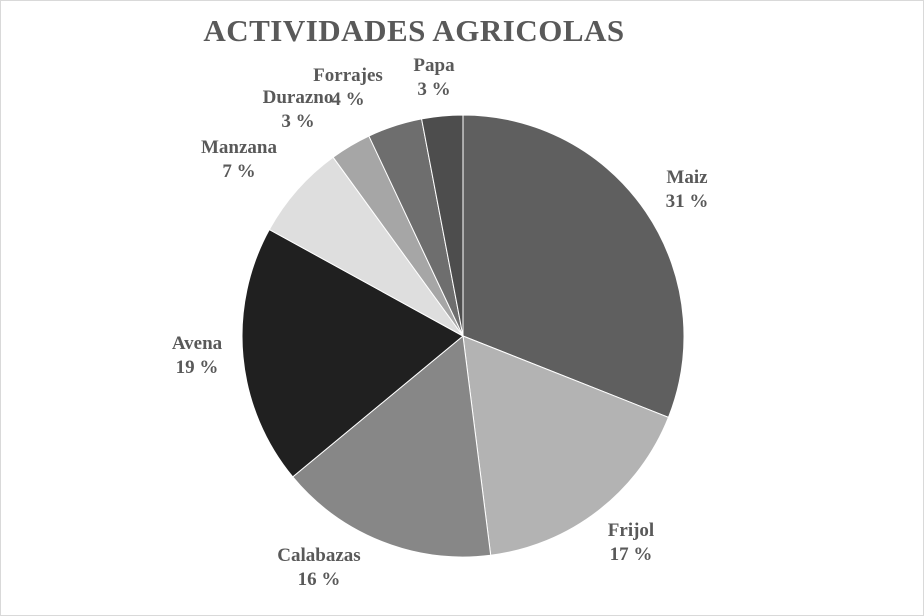 The image size is (924, 616). Describe the element at coordinates (687, 177) in the screenshot. I see `slice-label-maiz: Maiz` at that location.